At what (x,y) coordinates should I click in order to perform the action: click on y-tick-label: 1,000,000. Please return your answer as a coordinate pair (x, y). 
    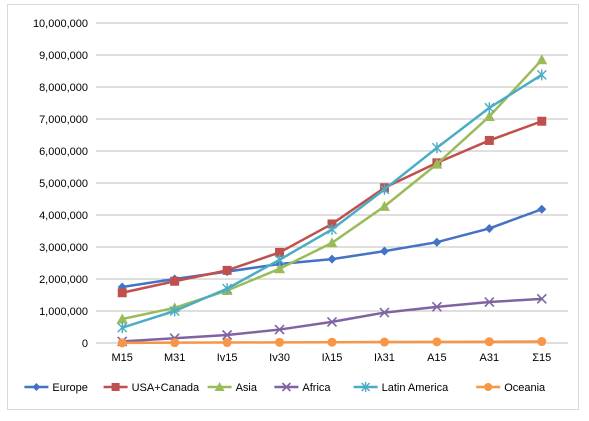
    Looking at the image, I should click on (63, 312).